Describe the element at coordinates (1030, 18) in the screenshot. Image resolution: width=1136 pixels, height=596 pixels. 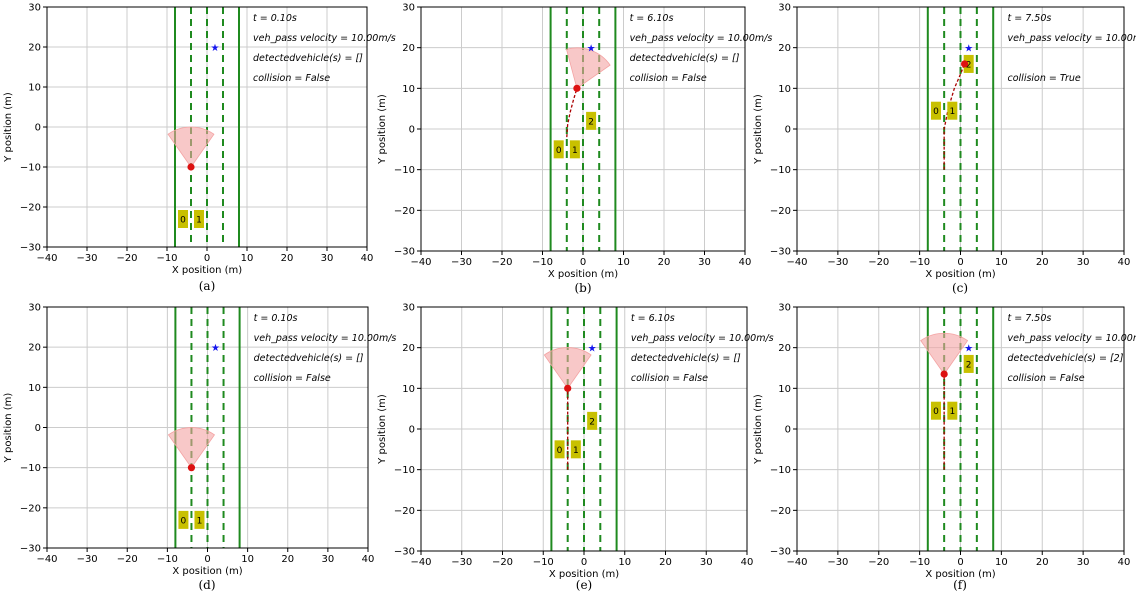
I see `annotation-text: t = 7.50s` at that location.